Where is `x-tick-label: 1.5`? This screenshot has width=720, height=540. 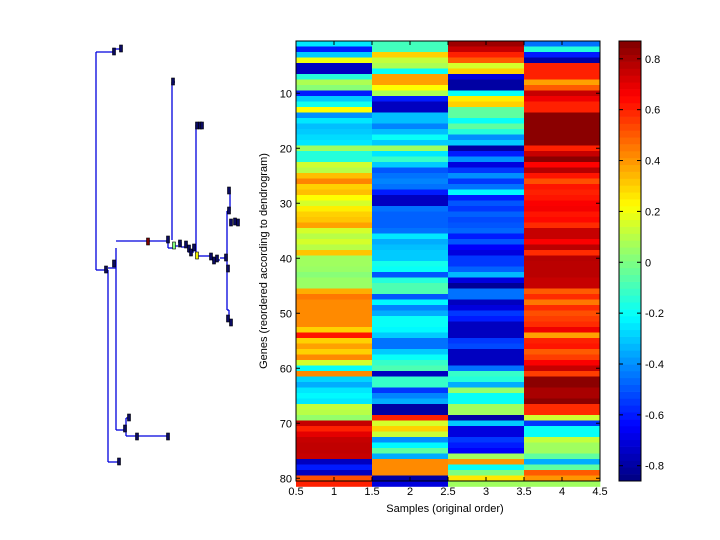 x-tick-label: 1.5 is located at coordinates (371, 492).